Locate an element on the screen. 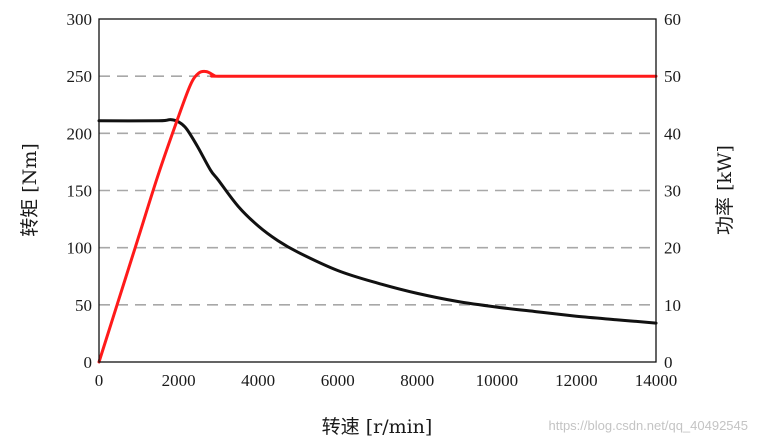 This screenshot has width=758, height=444. x-tick-label: 6000 is located at coordinates (338, 380).